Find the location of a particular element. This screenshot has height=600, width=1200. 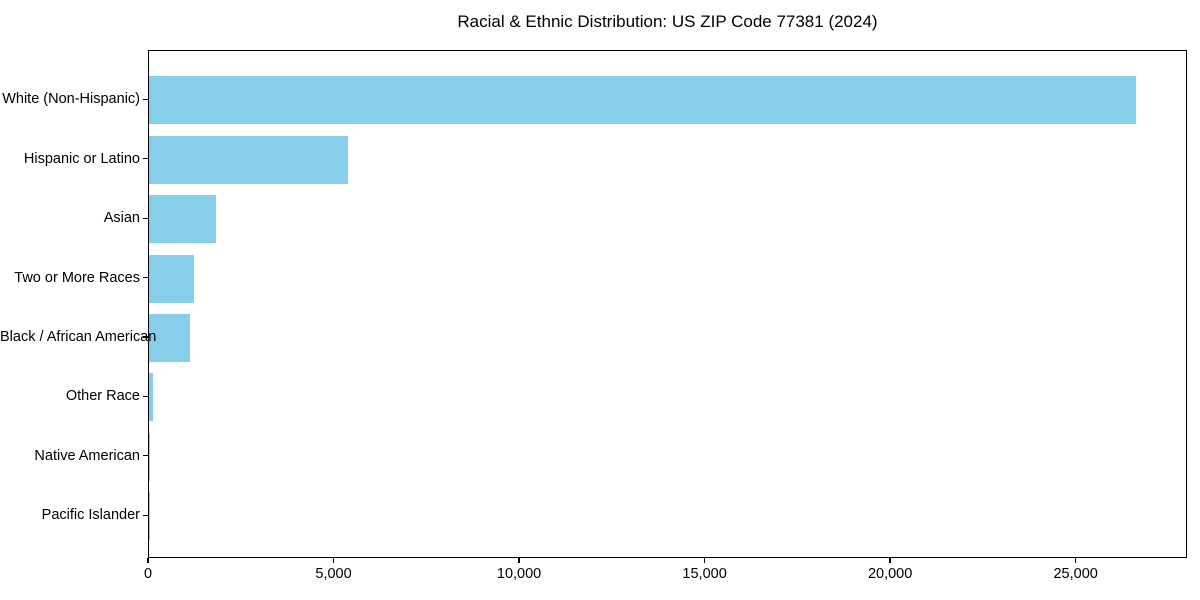

bar-hispanic-or-latino is located at coordinates (248, 159).